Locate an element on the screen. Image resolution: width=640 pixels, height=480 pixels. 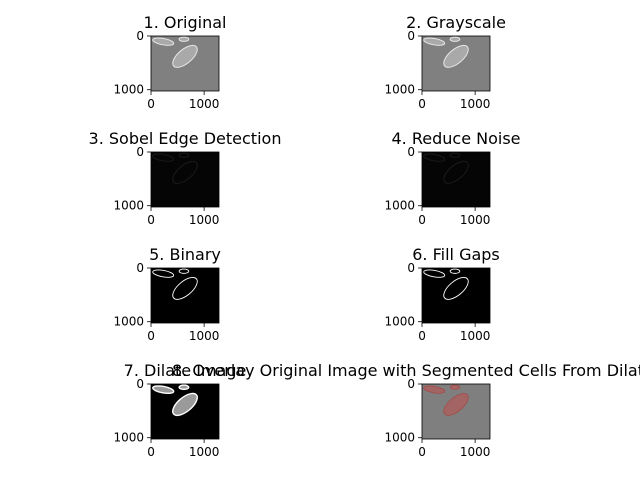
panel-5-xtick-label-1: 0 is located at coordinates (151, 336).